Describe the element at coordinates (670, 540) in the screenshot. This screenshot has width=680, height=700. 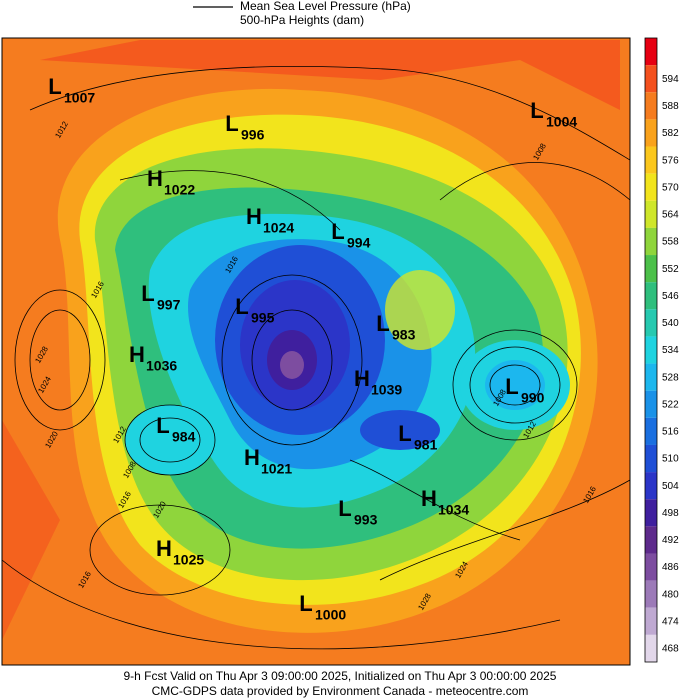
I see `colorbar-label: 492` at that location.